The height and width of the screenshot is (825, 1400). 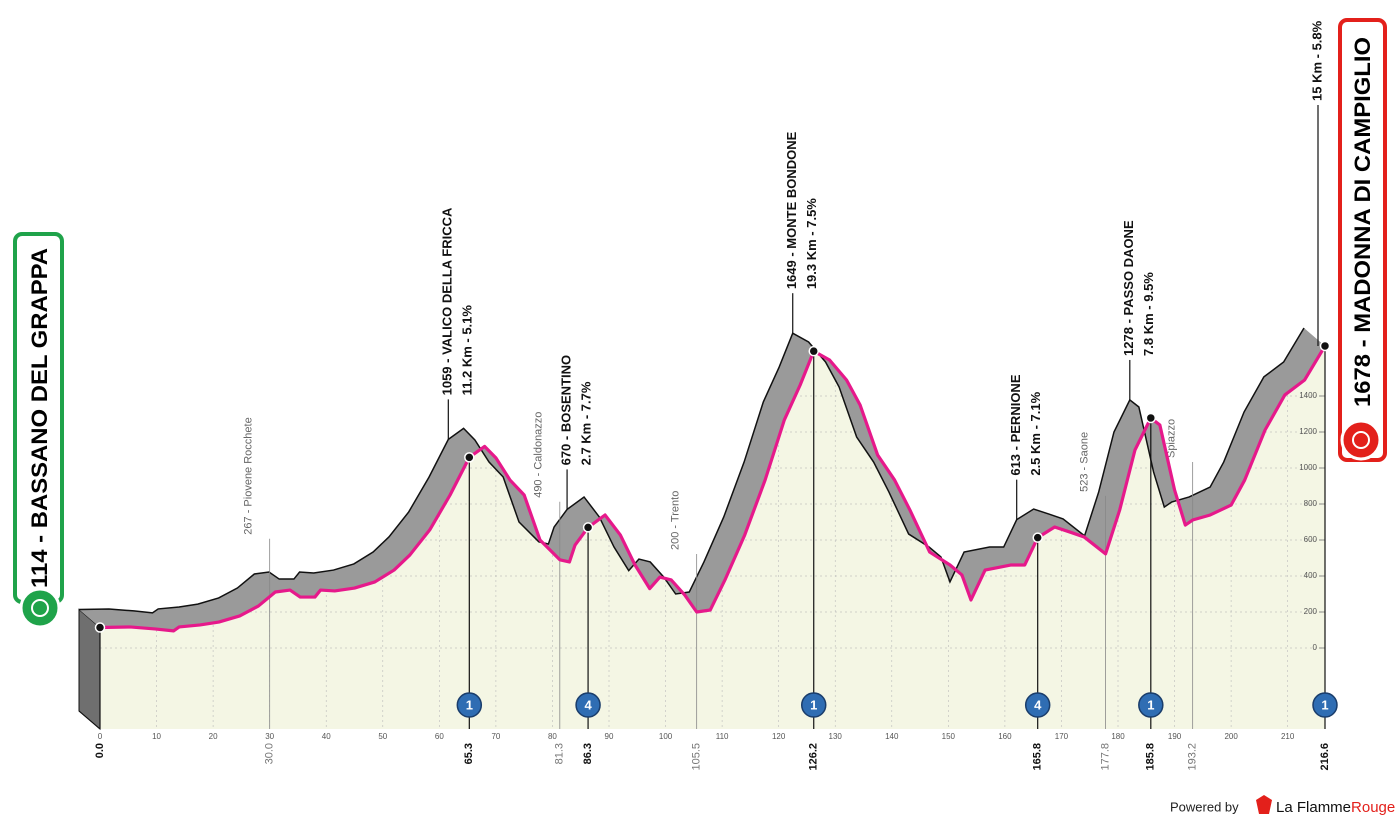 What do you see at coordinates (552, 736) in the screenshot?
I see `x-tick-label: 80` at bounding box center [552, 736].